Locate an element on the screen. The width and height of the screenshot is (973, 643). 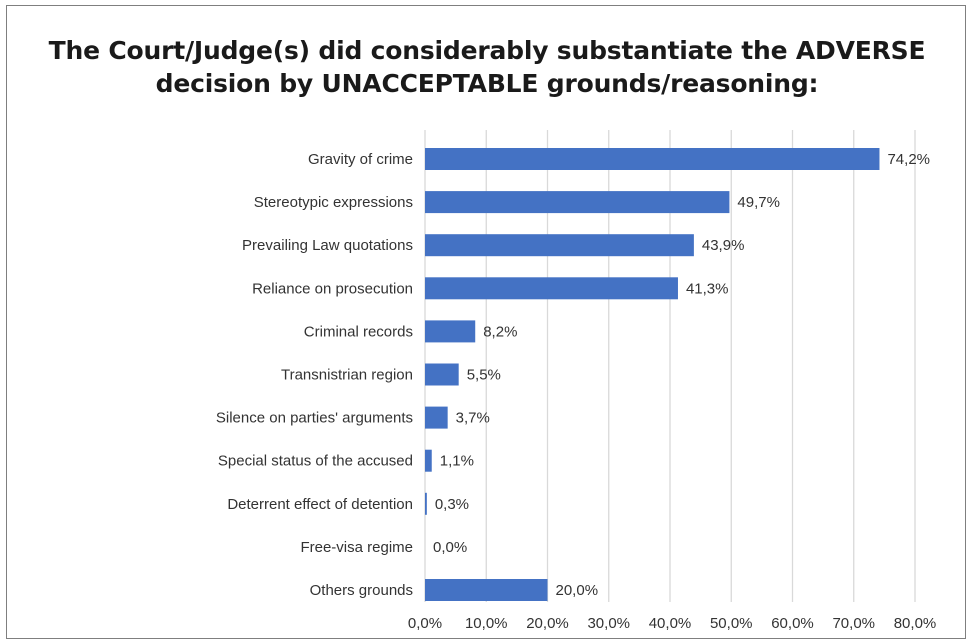
x-tick-label: 40,0% is located at coordinates (670, 623).